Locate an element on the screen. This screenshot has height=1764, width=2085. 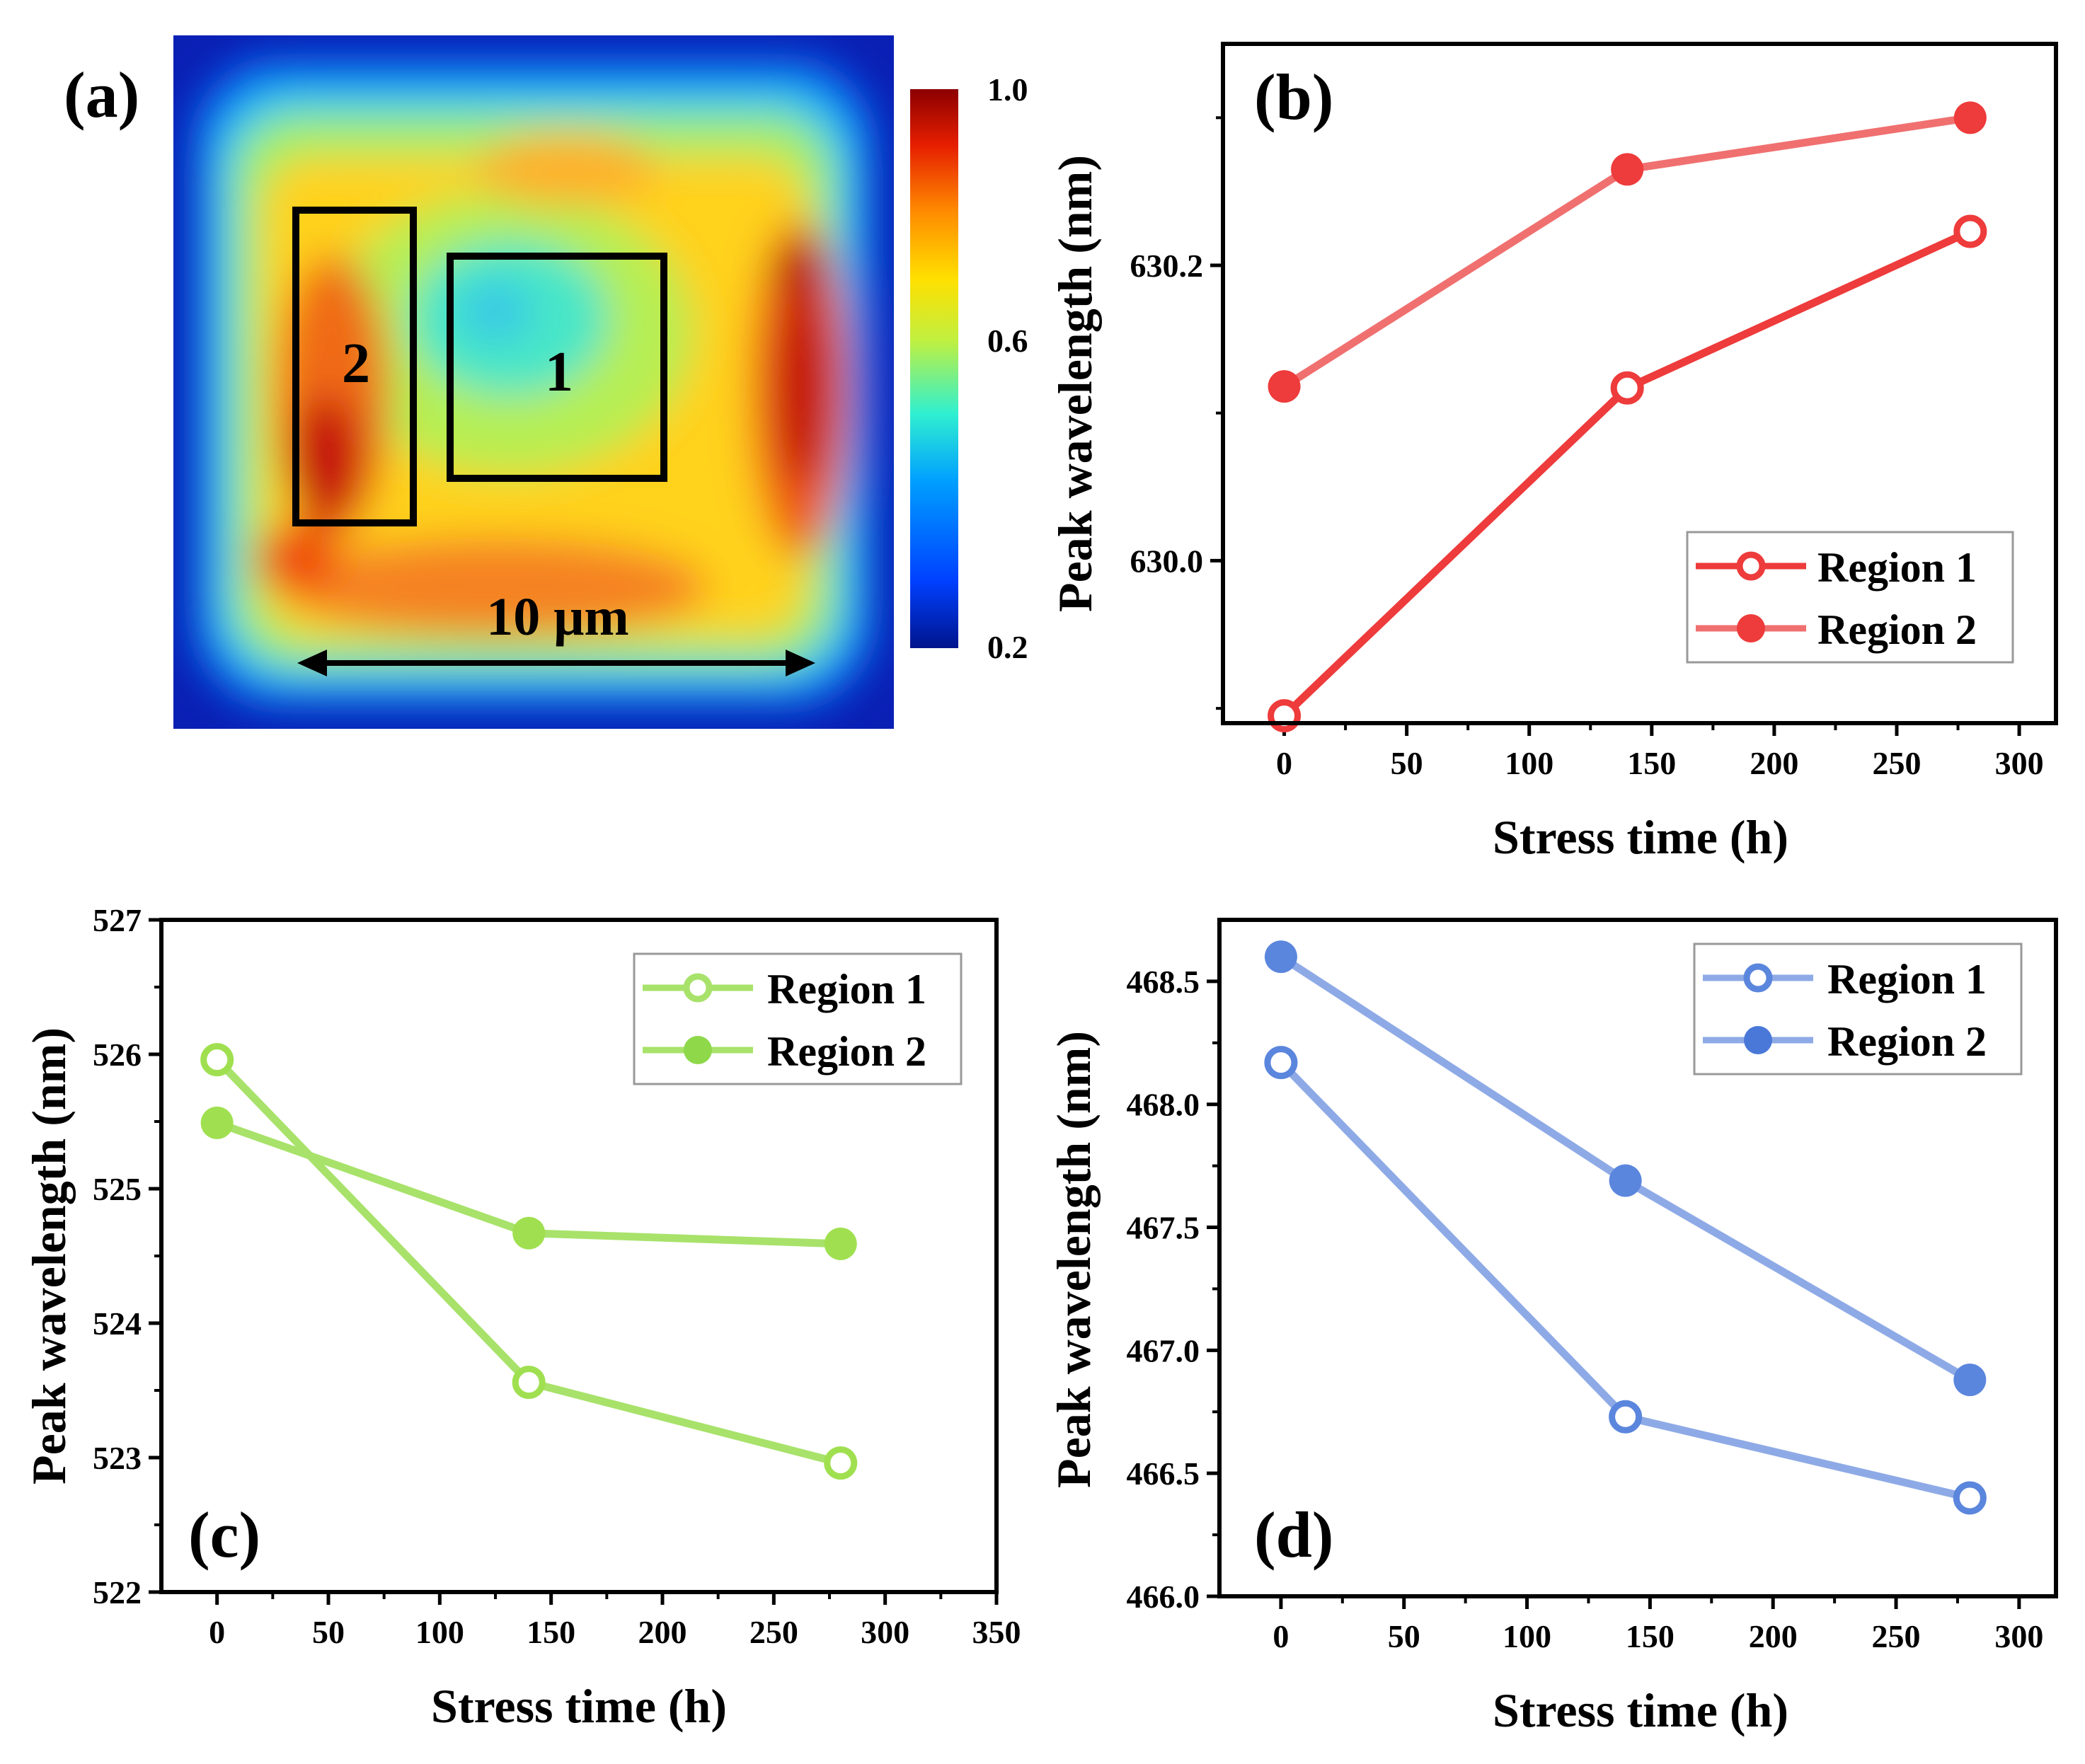
x-tick-label-b-200: 200 is located at coordinates (1774, 763).